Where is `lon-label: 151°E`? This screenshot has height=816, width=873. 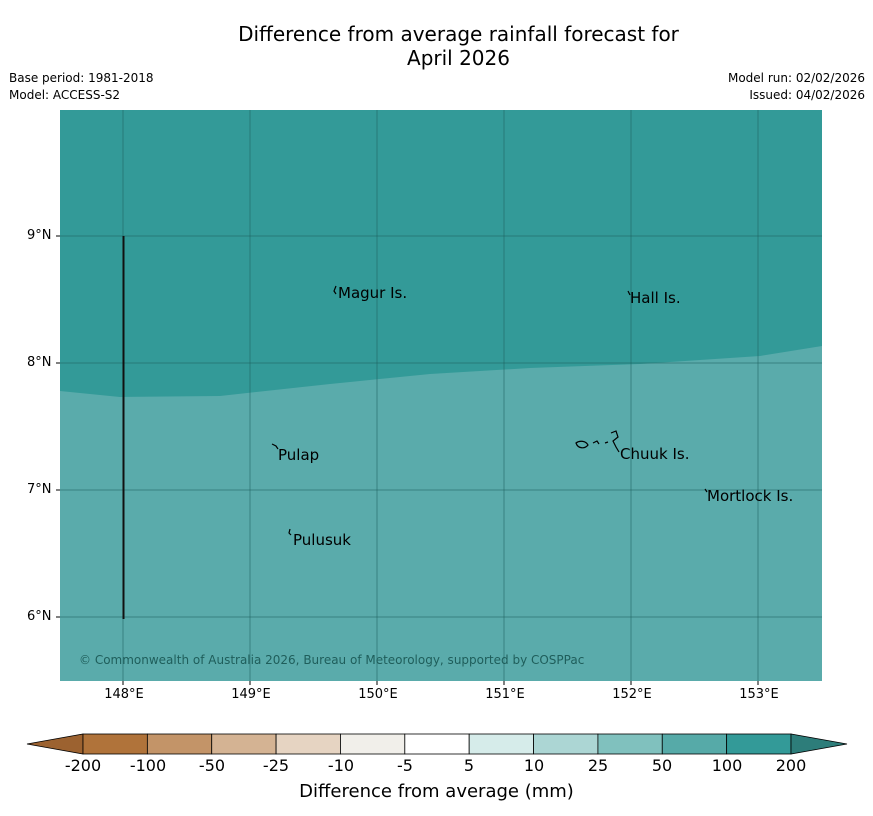 lon-label: 151°E is located at coordinates (505, 694).